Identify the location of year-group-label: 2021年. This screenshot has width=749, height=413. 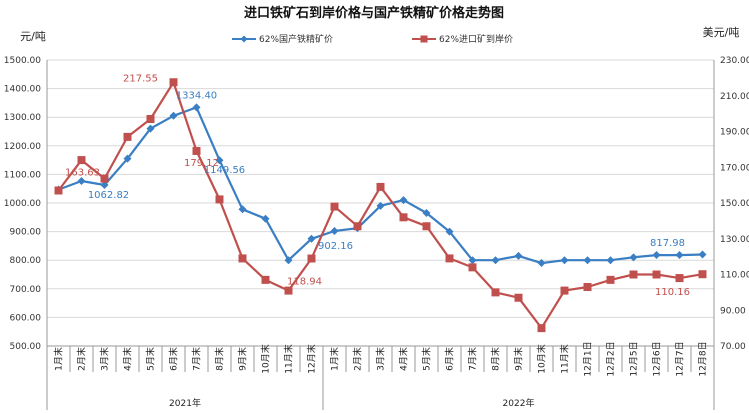
(185, 403).